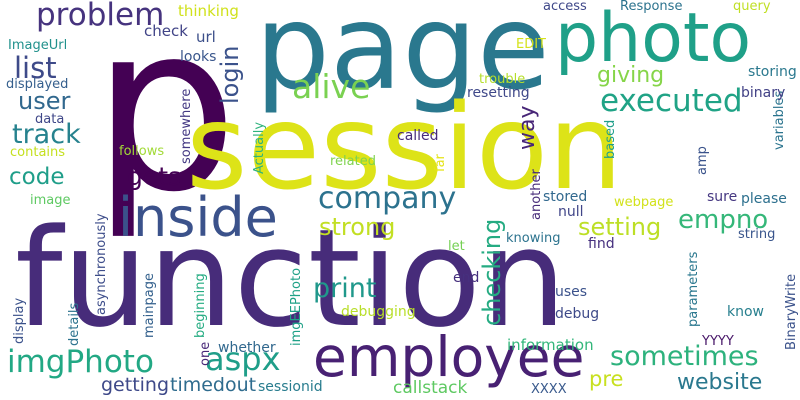  I want to click on word-getting: getting, so click(135, 385).